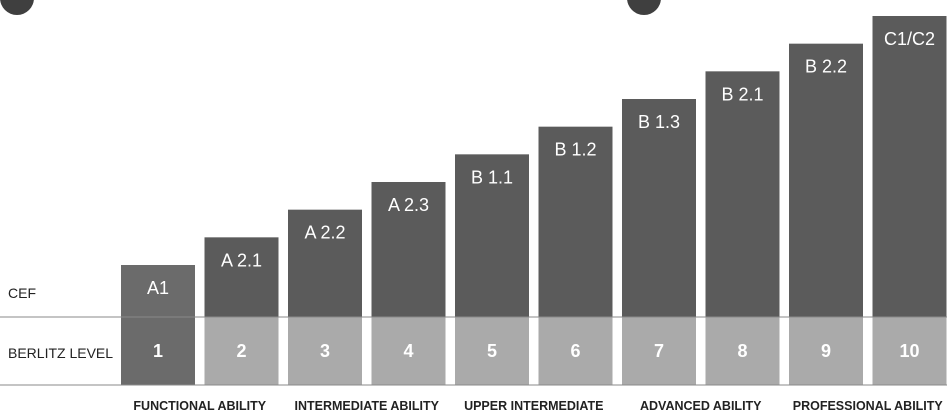 The image size is (947, 418). What do you see at coordinates (324, 233) in the screenshot?
I see `cef-label-3: A 2.2` at bounding box center [324, 233].